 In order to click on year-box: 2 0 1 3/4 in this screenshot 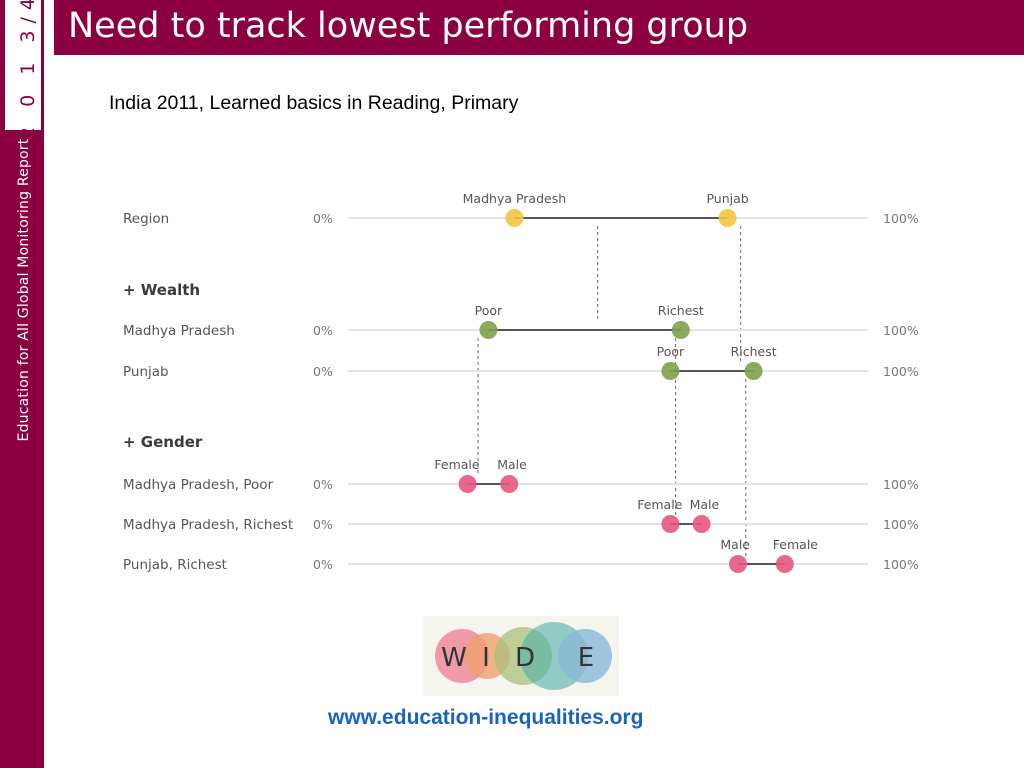, I will do `click(23, 69)`.